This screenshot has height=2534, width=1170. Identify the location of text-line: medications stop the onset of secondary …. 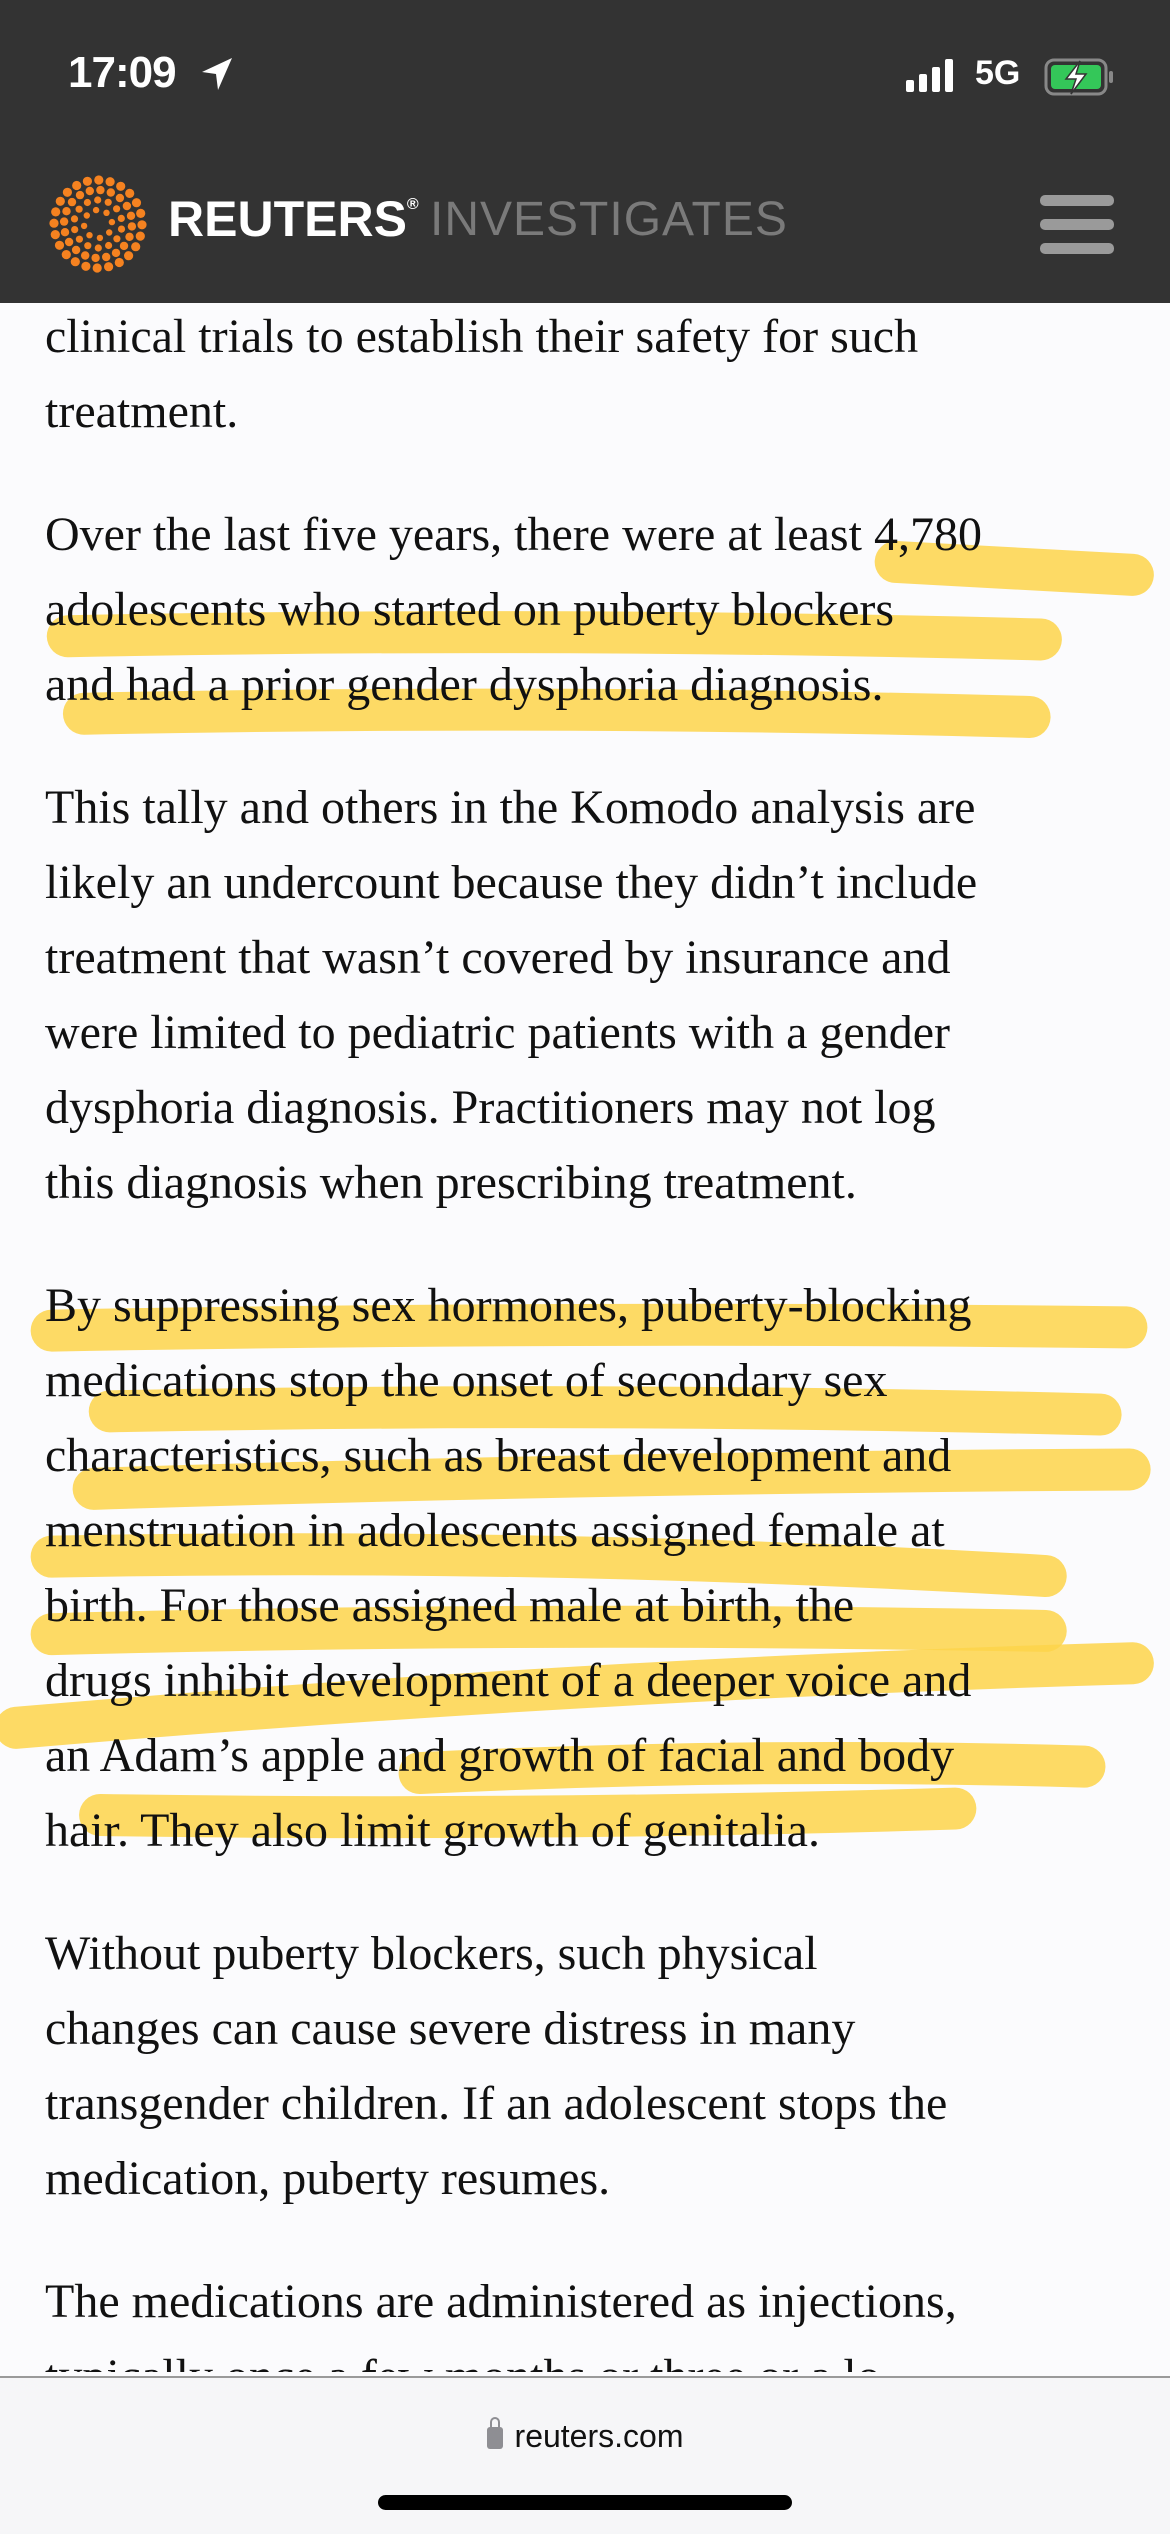
(466, 1380).